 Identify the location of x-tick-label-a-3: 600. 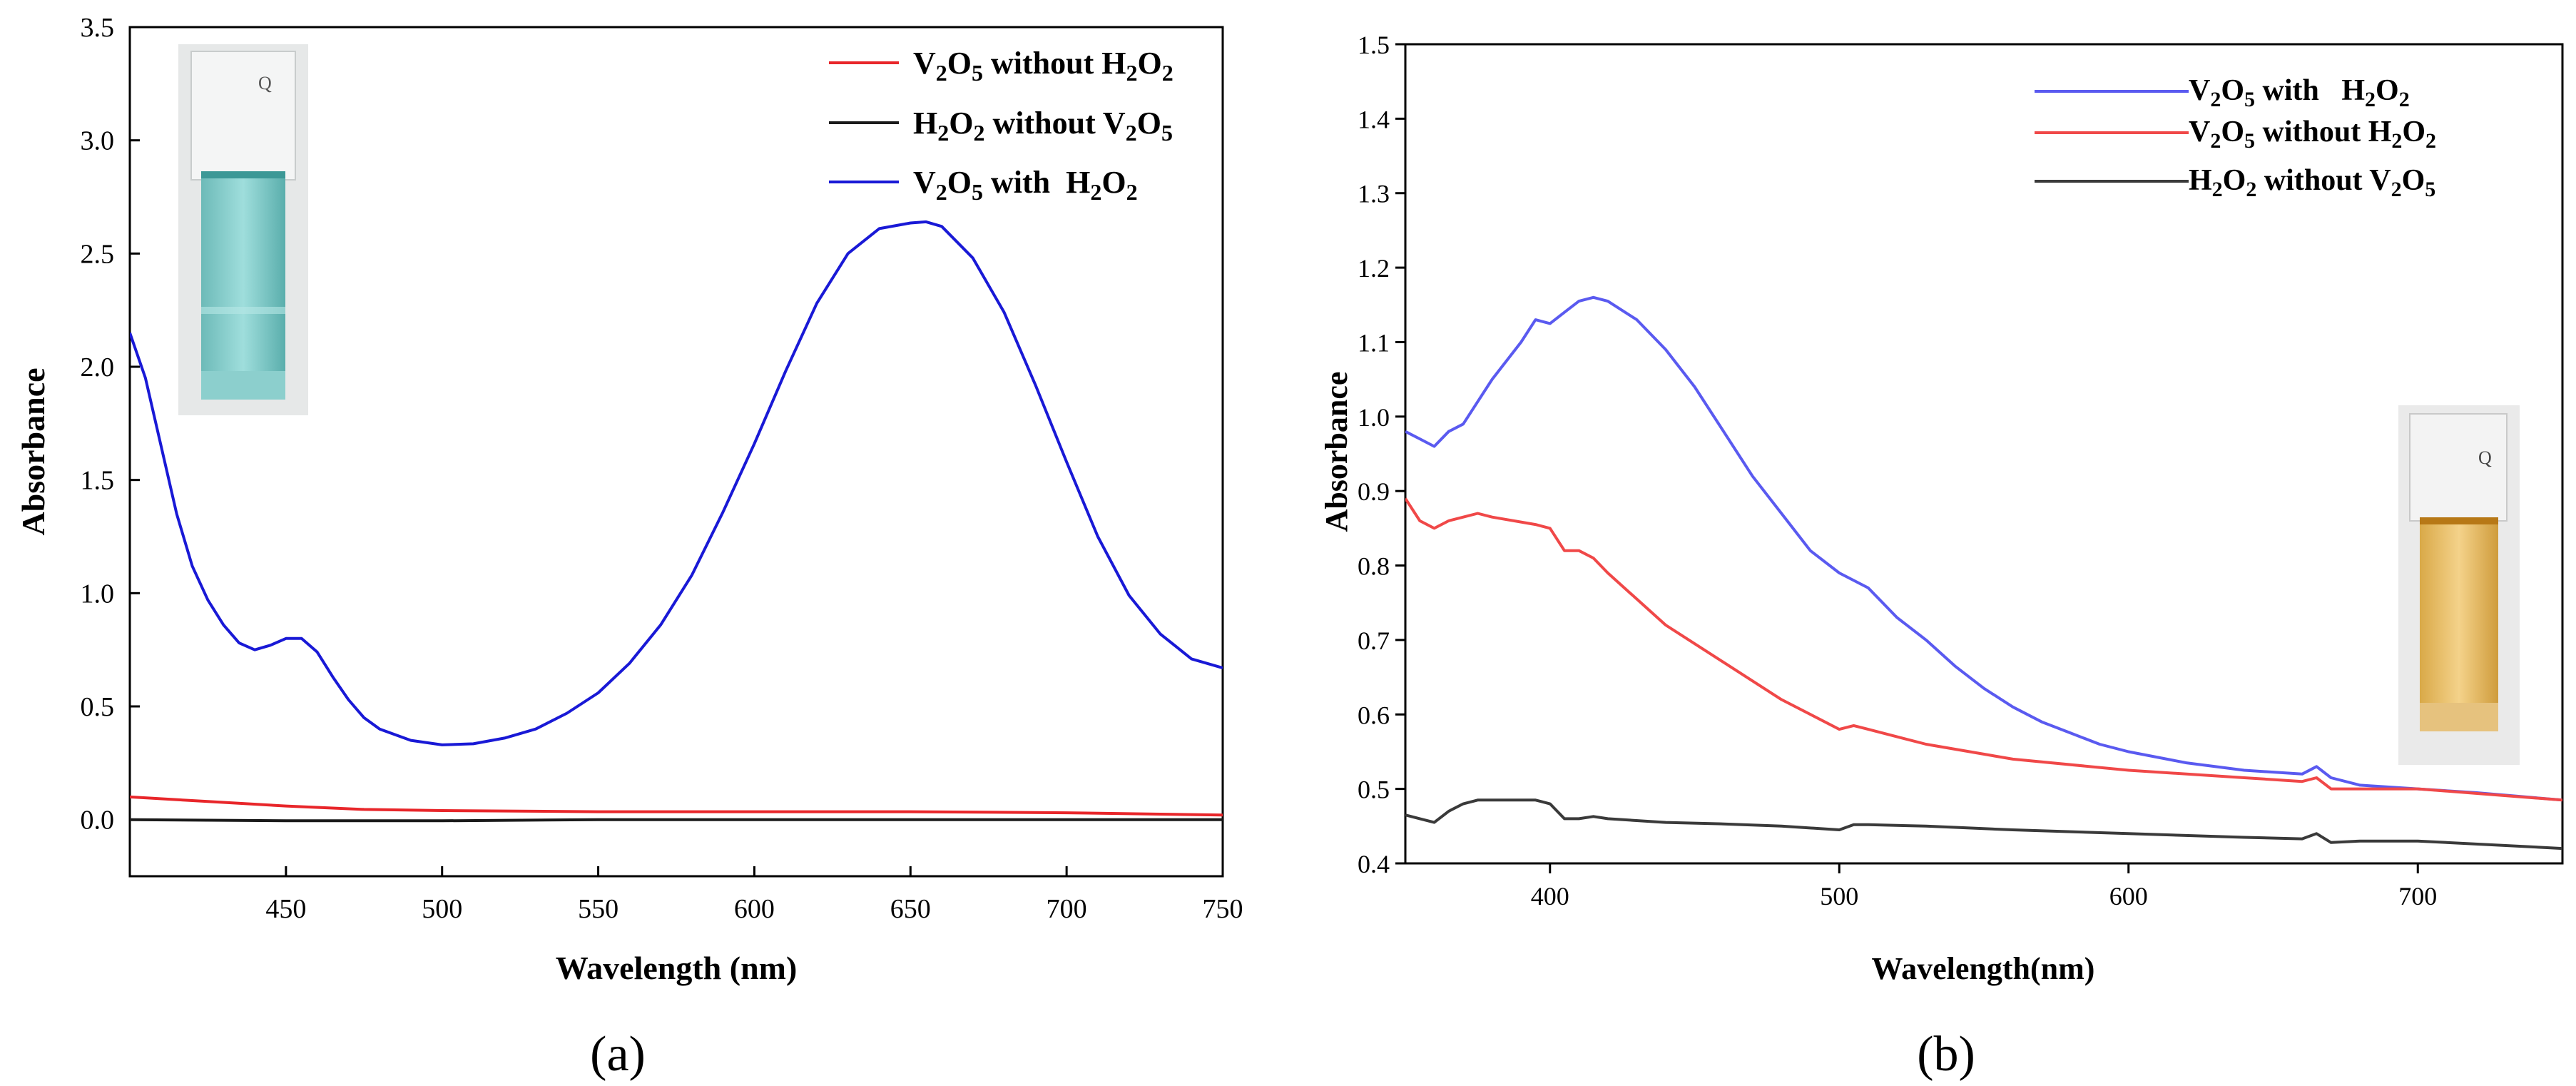
(754, 909).